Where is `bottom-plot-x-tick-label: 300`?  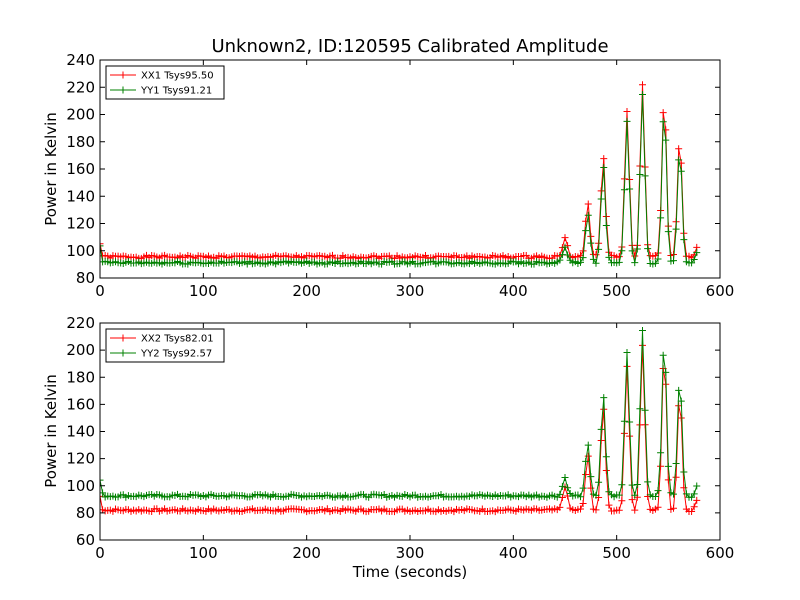
bottom-plot-x-tick-label: 300 is located at coordinates (410, 553).